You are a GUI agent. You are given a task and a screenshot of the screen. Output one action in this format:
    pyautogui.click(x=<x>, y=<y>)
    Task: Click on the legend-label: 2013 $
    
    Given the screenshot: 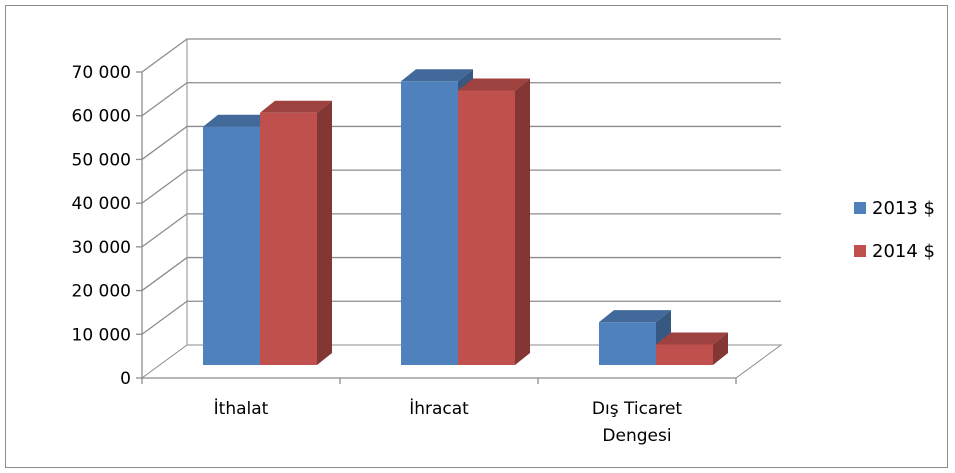 What is the action you would take?
    pyautogui.click(x=903, y=208)
    